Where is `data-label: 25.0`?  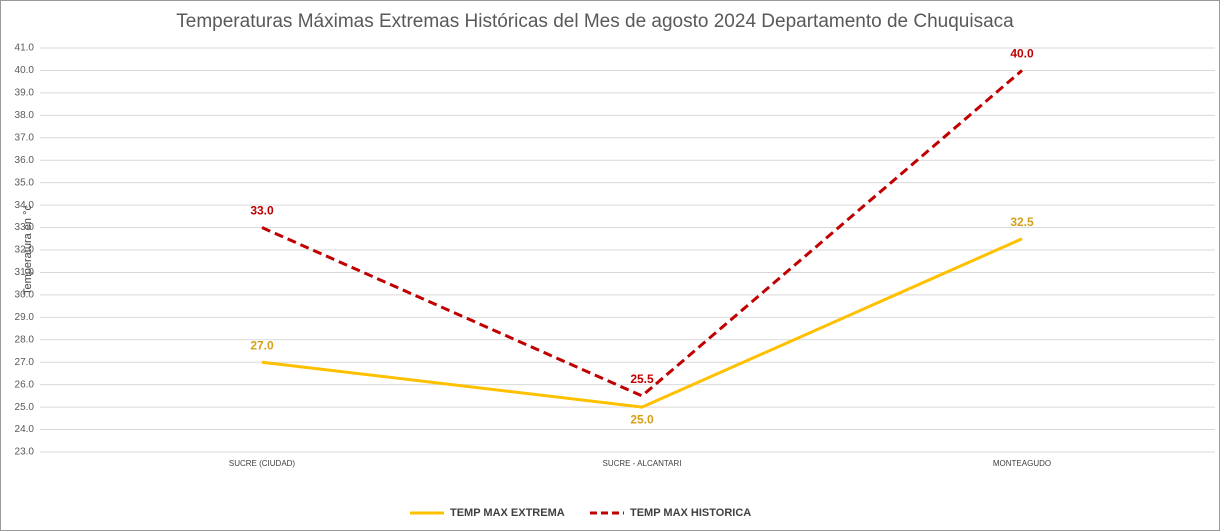 data-label: 25.0 is located at coordinates (642, 419).